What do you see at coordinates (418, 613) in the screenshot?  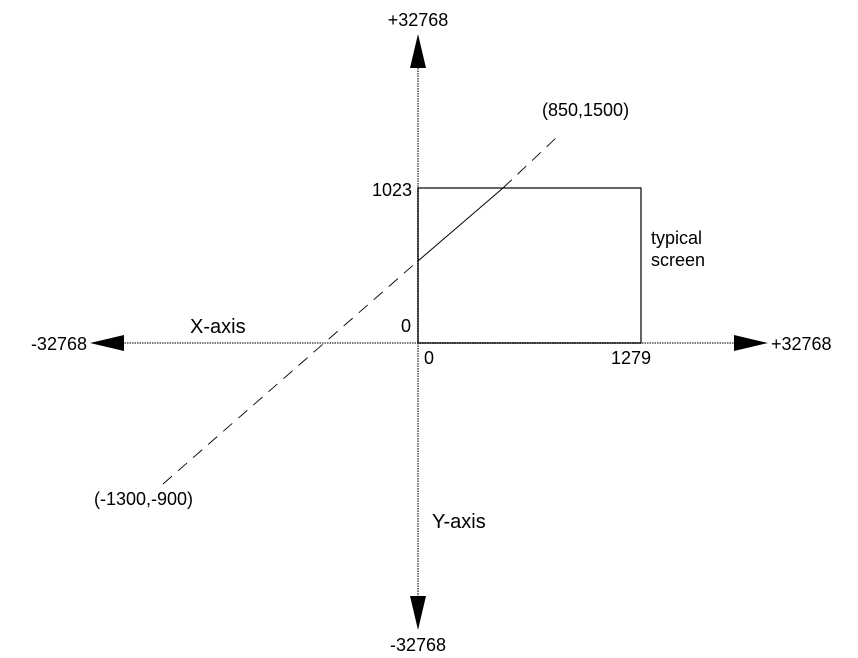 I see `y-axis-bottom-arrowhead` at bounding box center [418, 613].